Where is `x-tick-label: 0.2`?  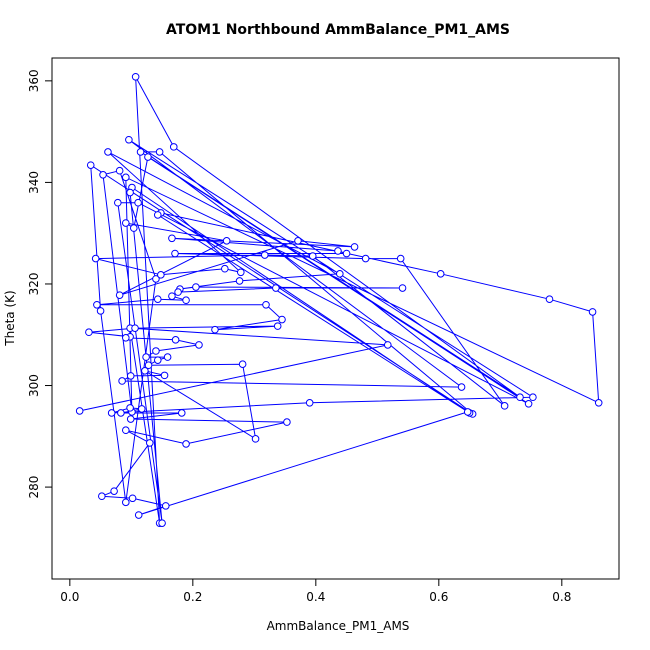
x-tick-label: 0.2 is located at coordinates (192, 597).